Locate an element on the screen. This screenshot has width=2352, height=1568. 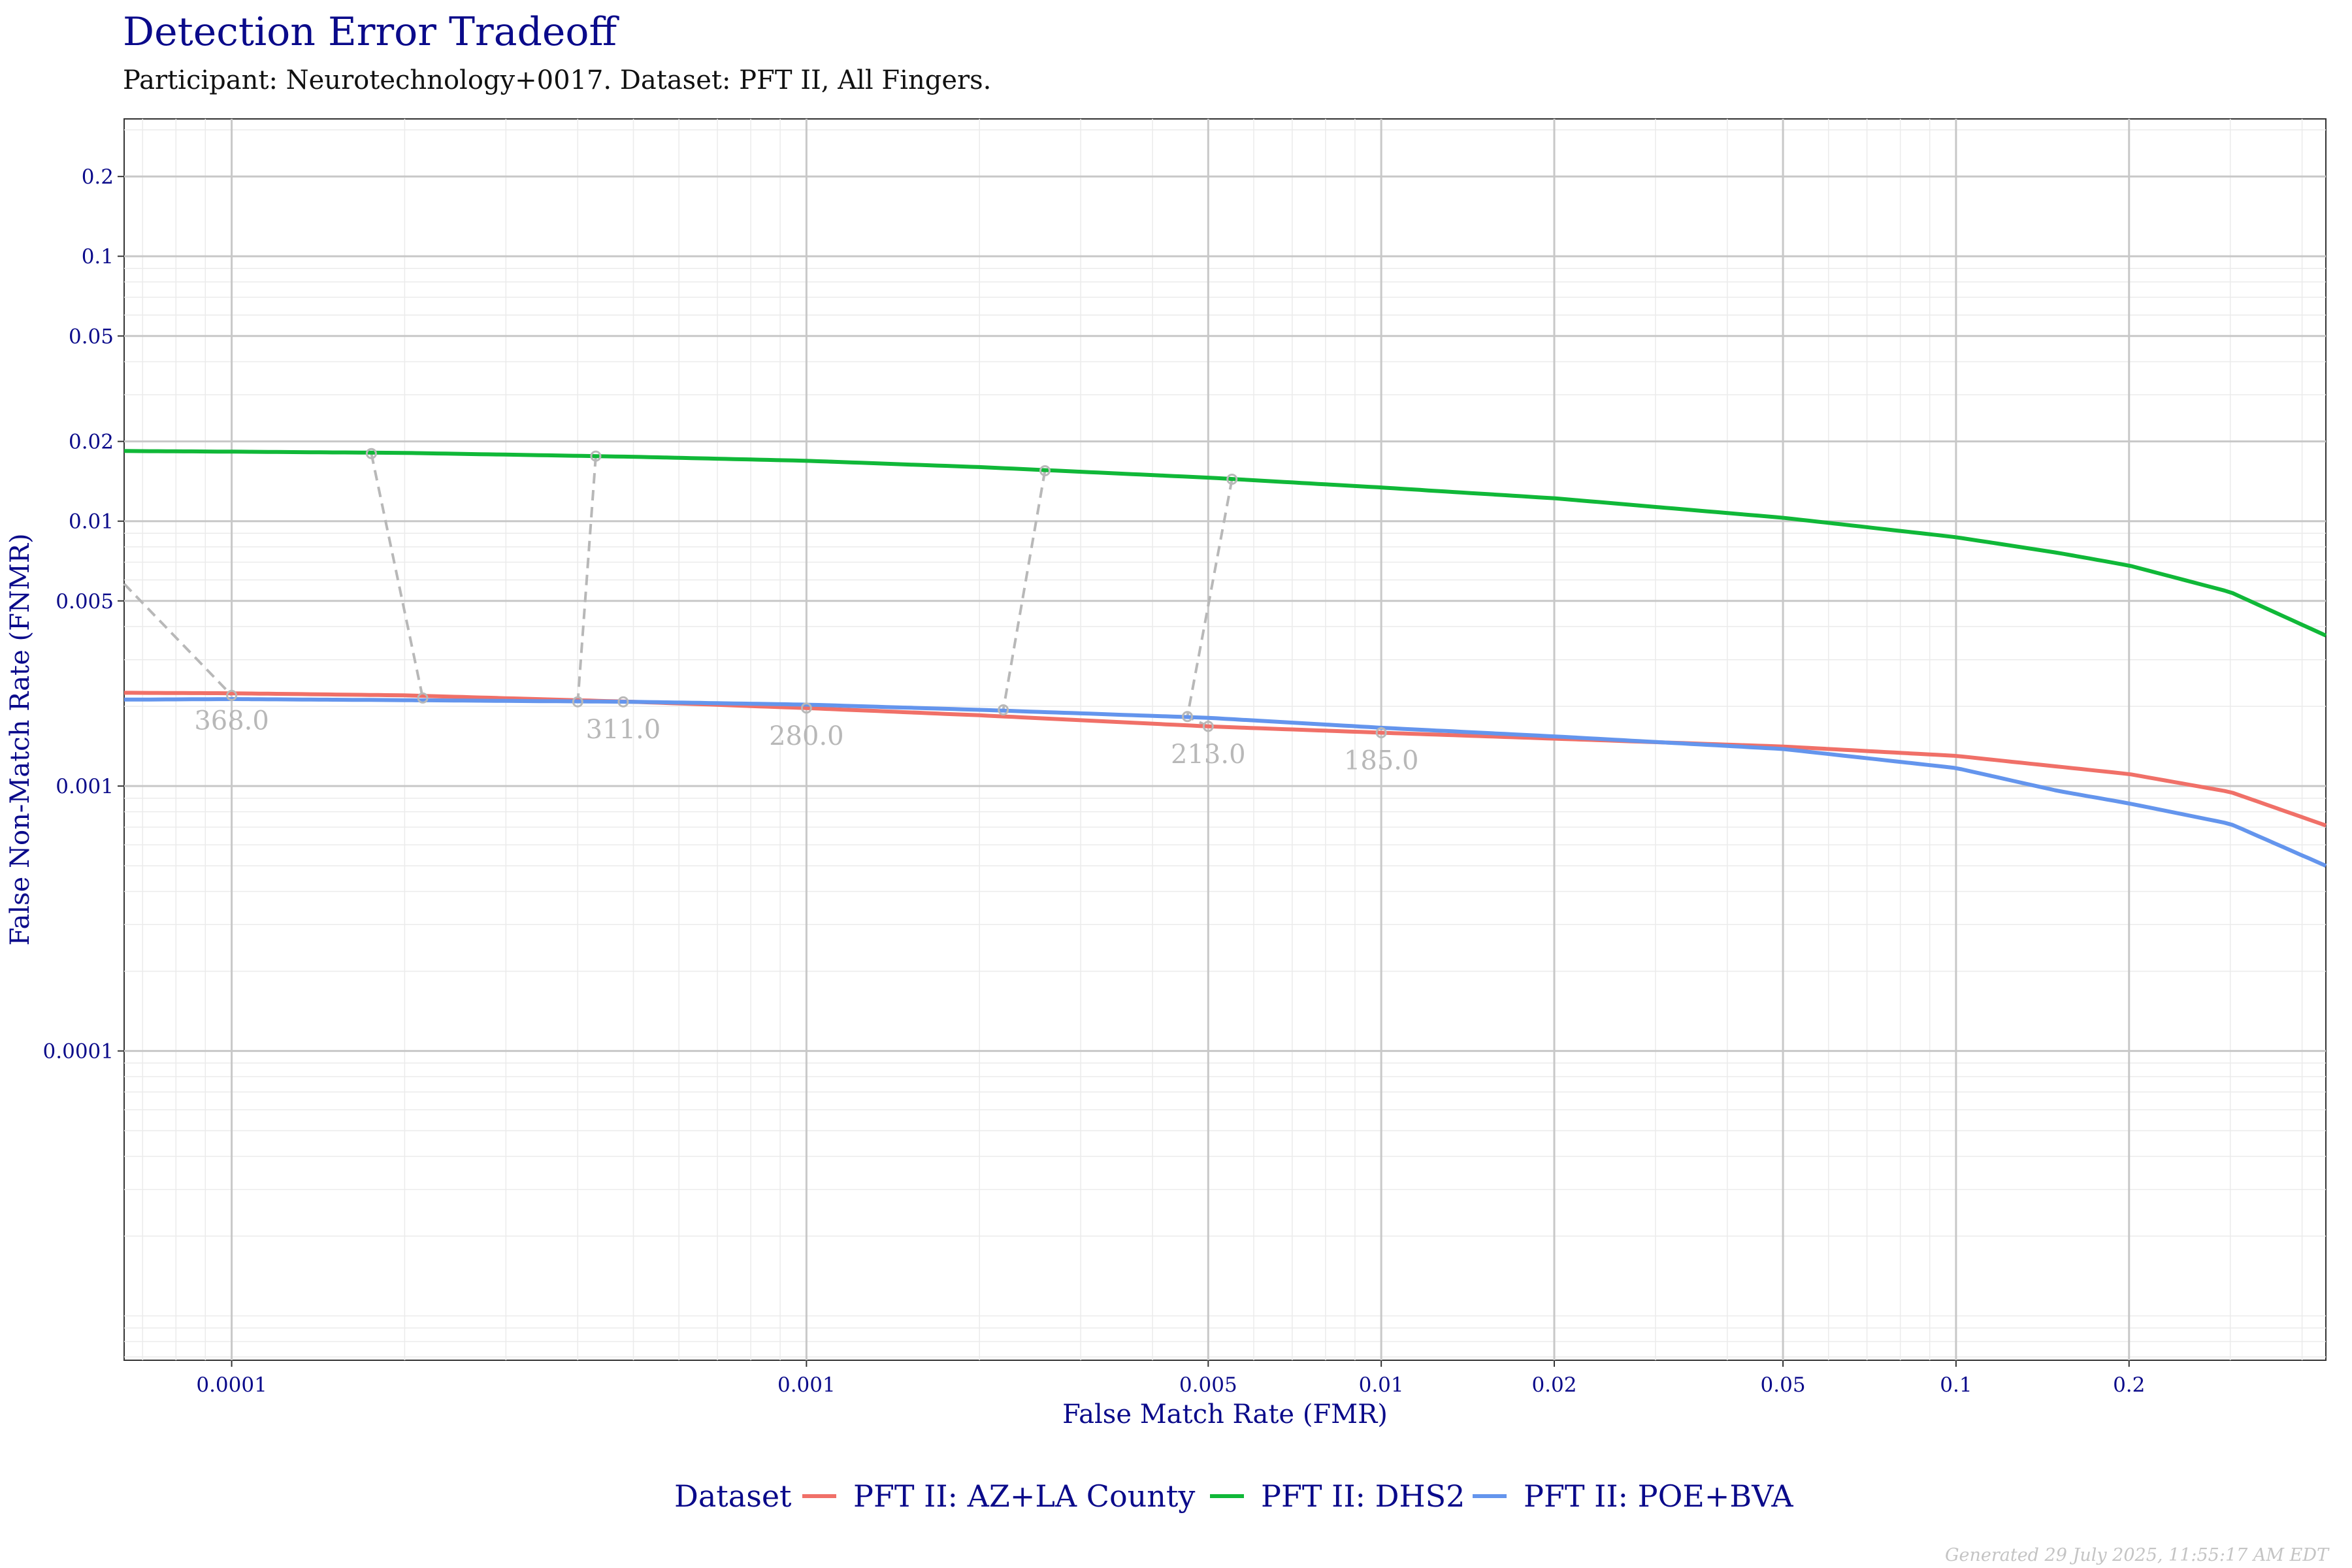
x-axis-title: False Match Rate (FMR) is located at coordinates (1225, 1414).